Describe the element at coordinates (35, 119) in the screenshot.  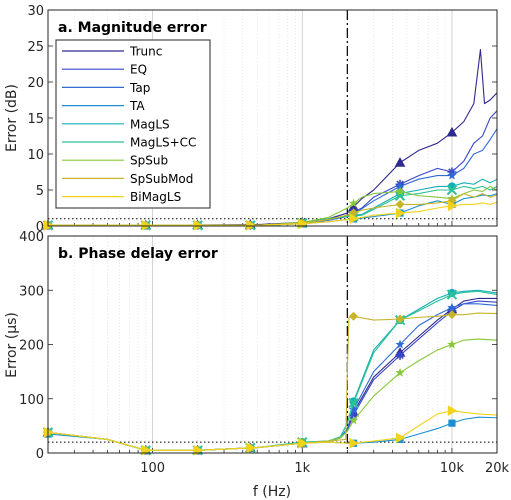
I see `y-tick-label: 15` at that location.